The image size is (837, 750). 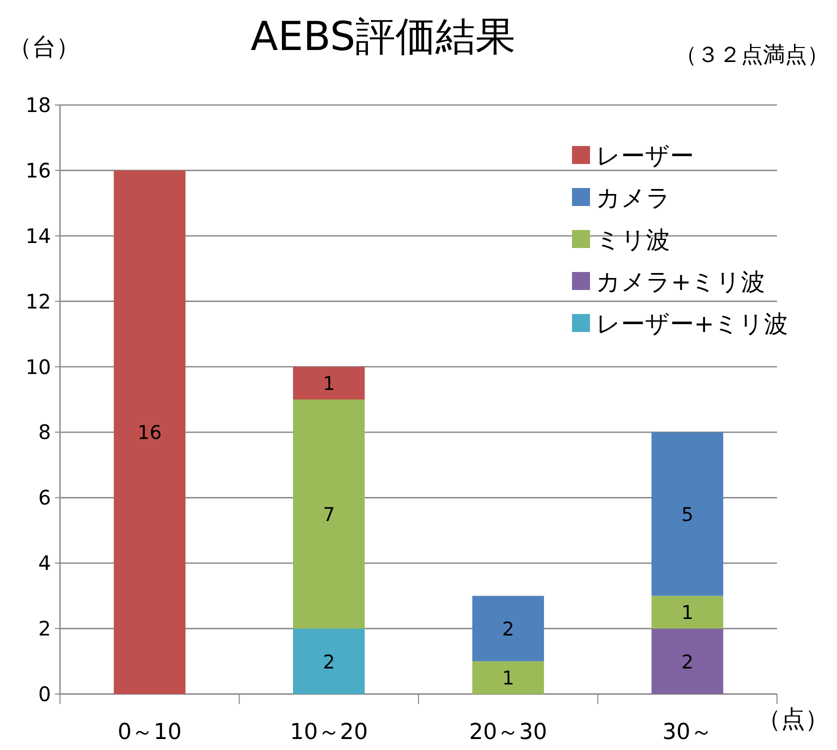 What do you see at coordinates (44, 563) in the screenshot?
I see `y-tick-label: 4` at bounding box center [44, 563].